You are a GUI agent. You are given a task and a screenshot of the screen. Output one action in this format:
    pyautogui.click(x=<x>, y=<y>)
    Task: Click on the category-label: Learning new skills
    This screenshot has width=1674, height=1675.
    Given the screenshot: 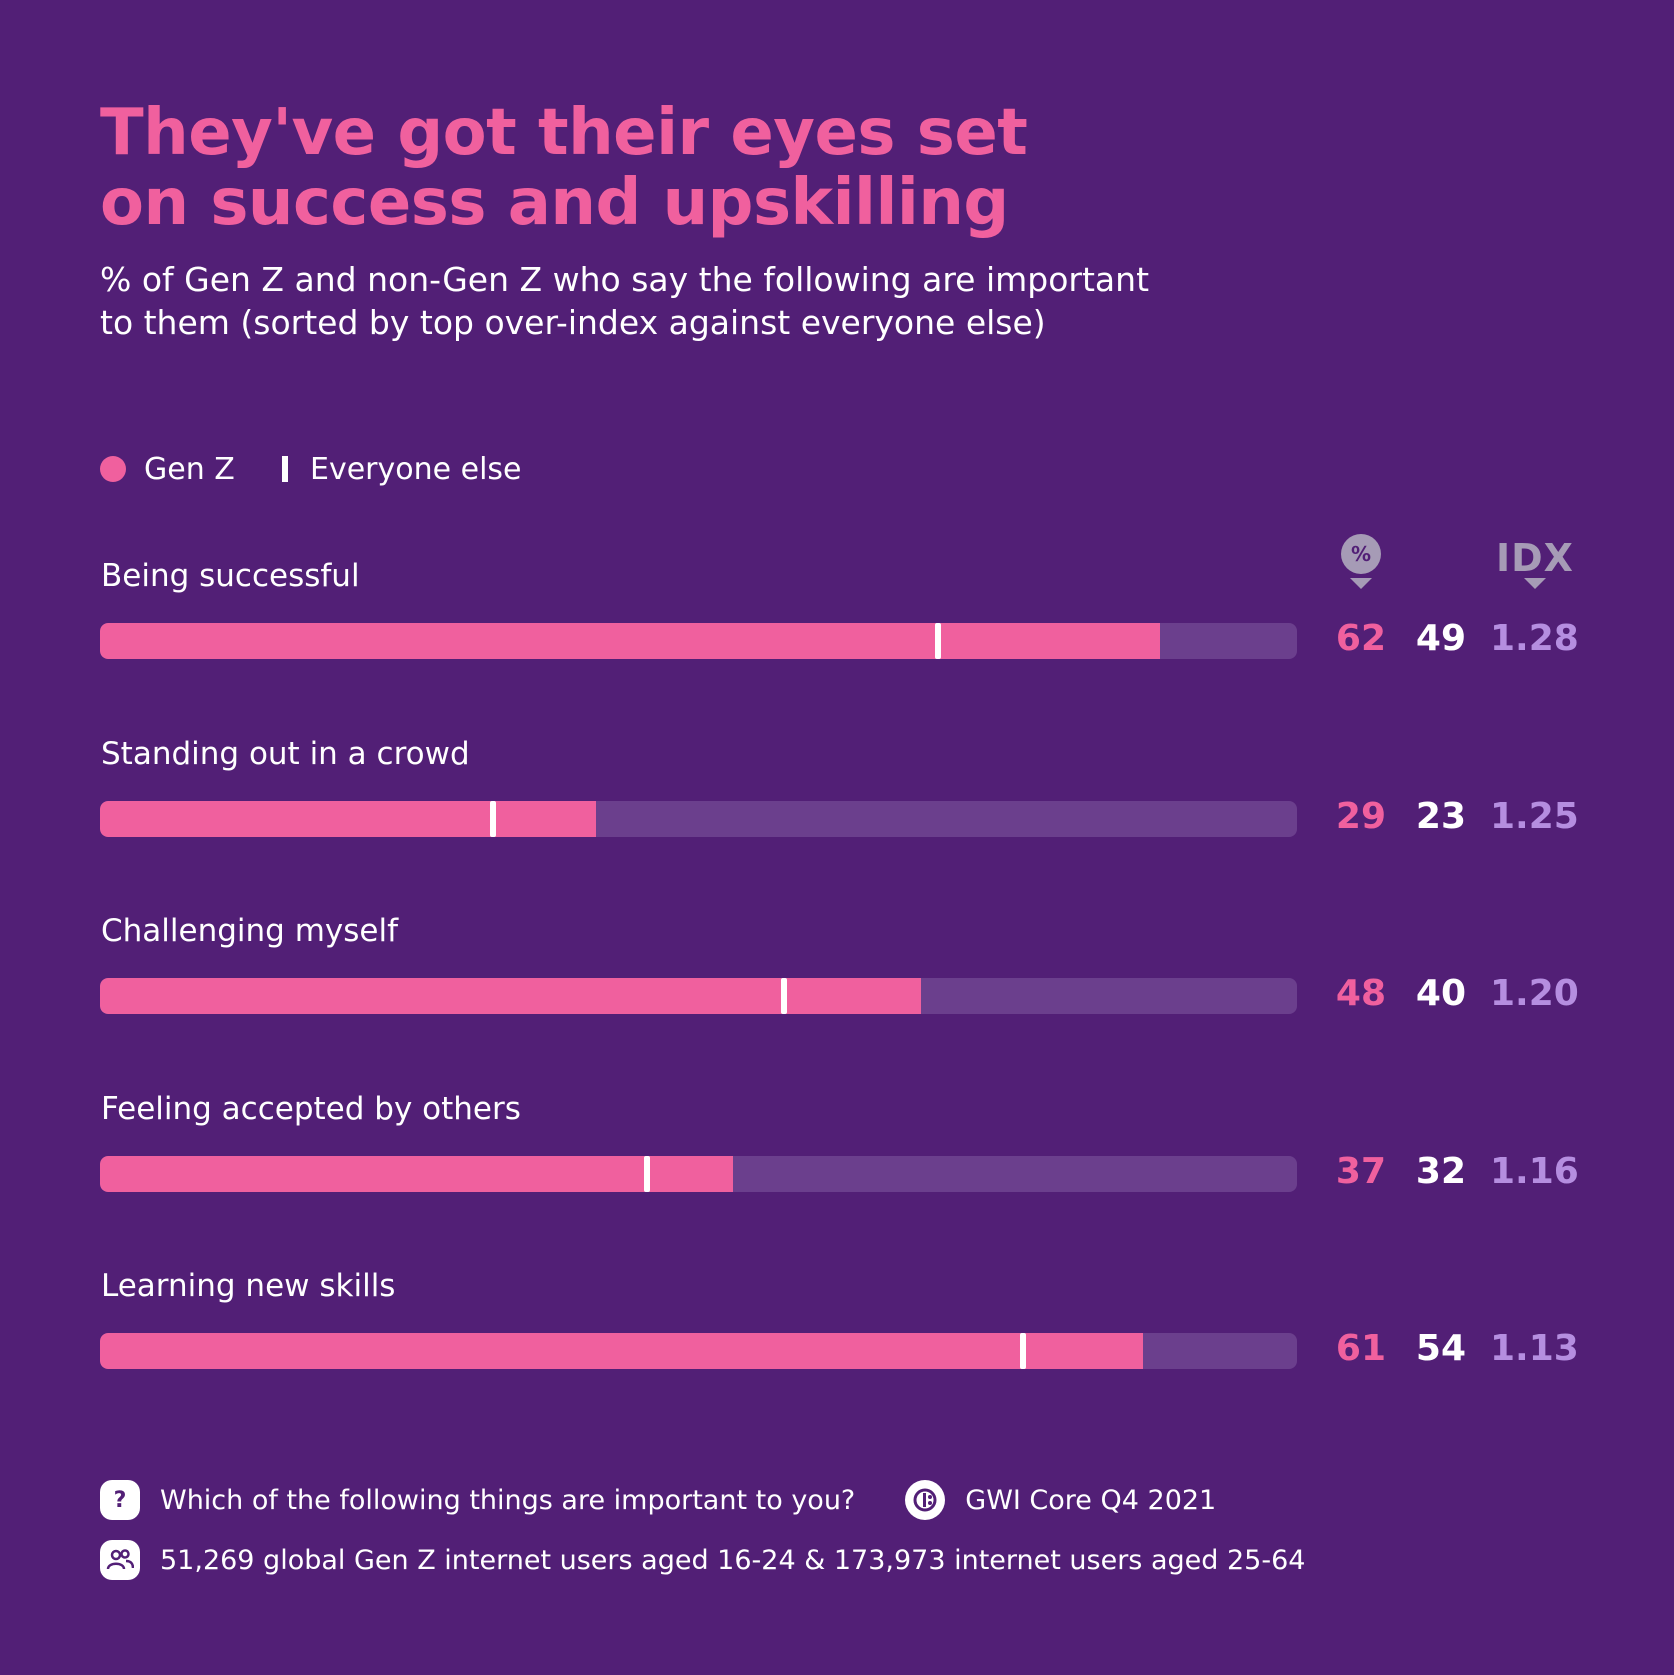 What is the action you would take?
    pyautogui.click(x=248, y=1286)
    